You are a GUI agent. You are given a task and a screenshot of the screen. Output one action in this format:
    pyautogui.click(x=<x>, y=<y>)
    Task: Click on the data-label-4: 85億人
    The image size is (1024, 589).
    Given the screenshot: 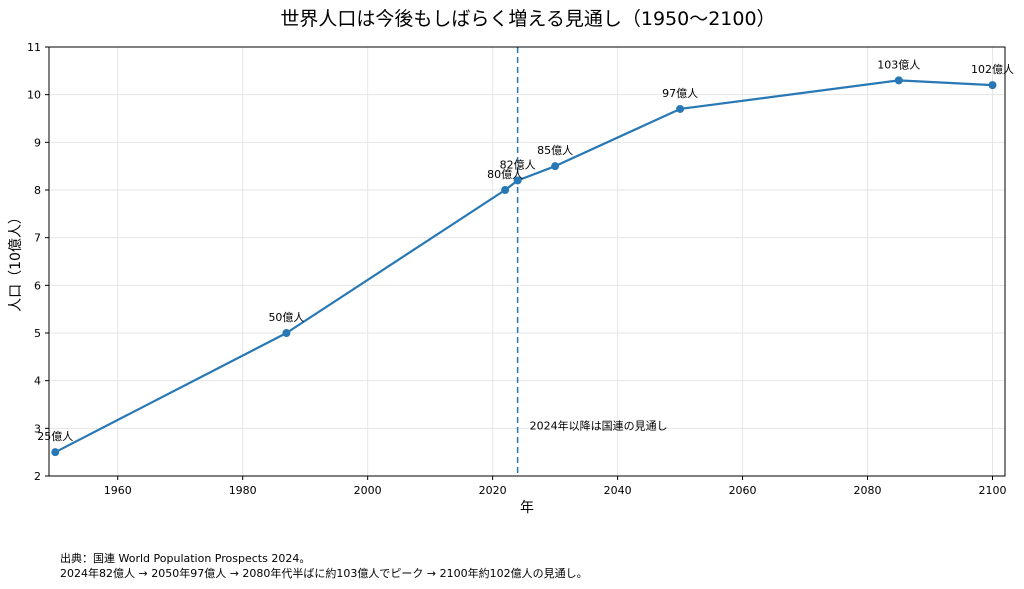 What is the action you would take?
    pyautogui.click(x=555, y=150)
    